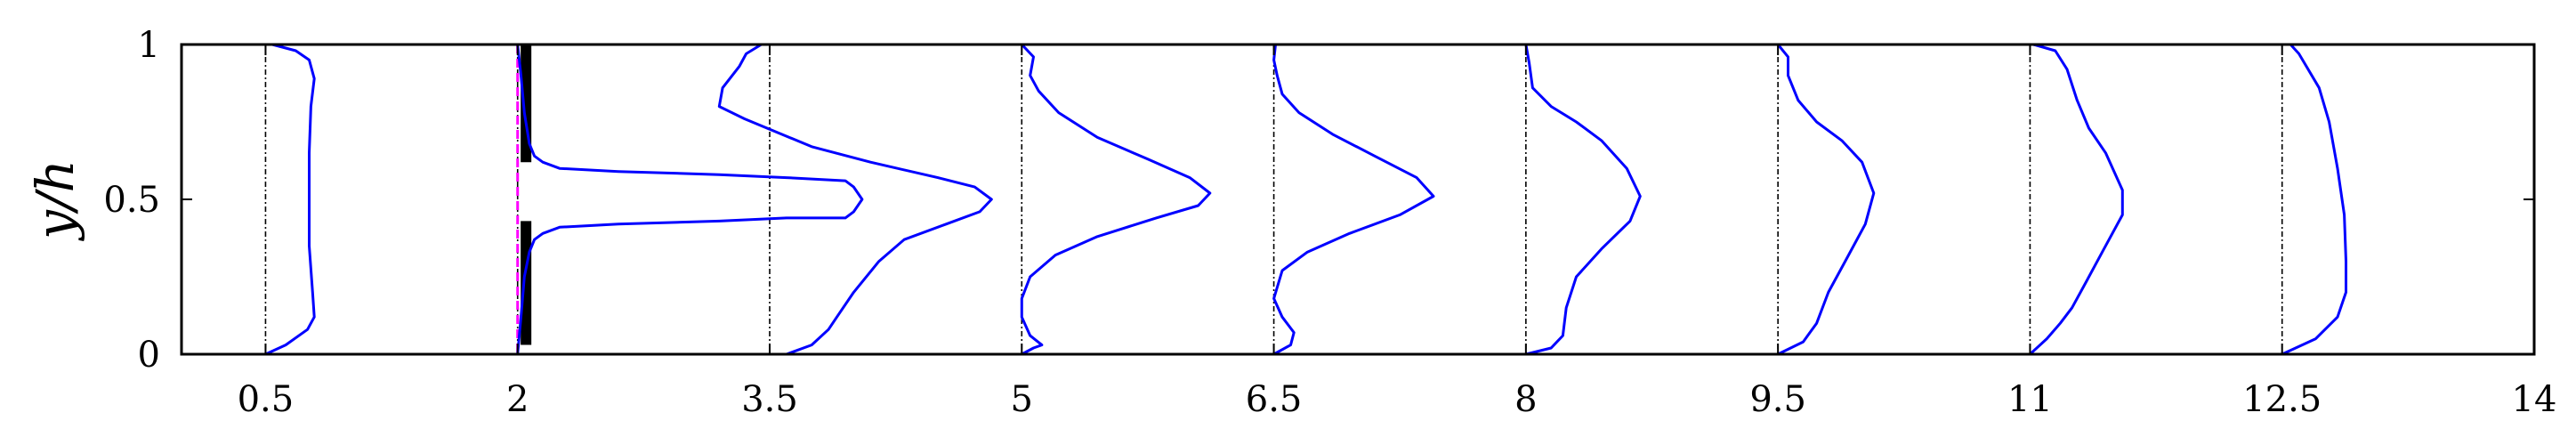 This screenshot has width=2576, height=445. Describe the element at coordinates (149, 46) in the screenshot. I see `y-tick-label: 1` at that location.